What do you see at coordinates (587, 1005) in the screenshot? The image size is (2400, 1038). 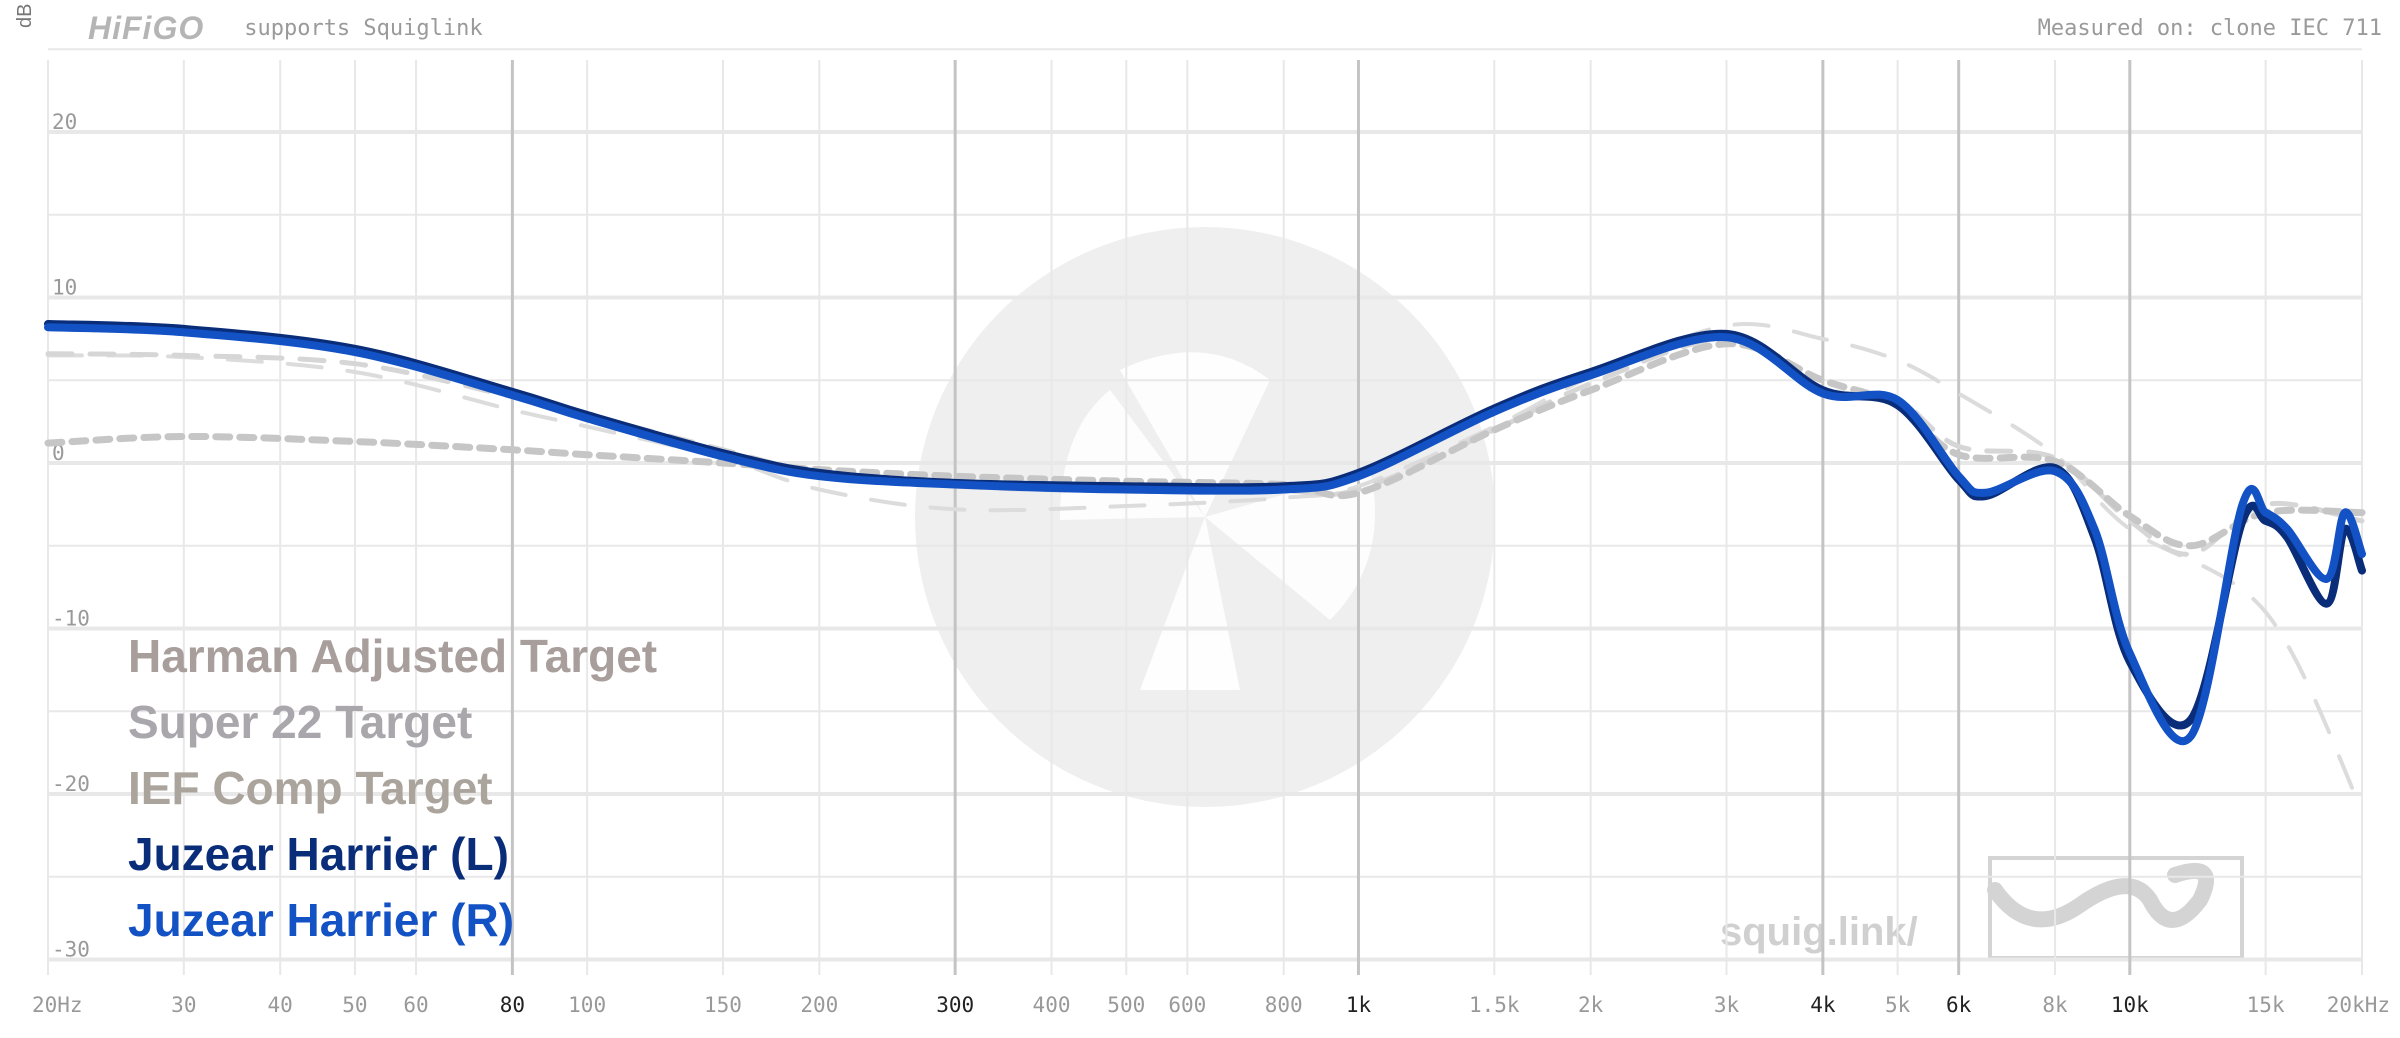 I see `x-tick-label: 100` at bounding box center [587, 1005].